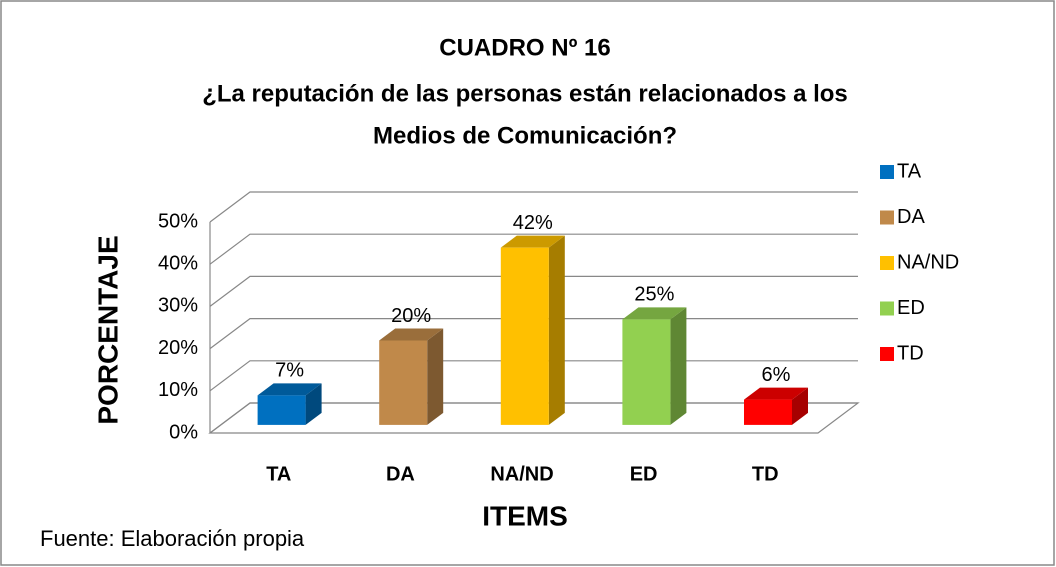  Describe the element at coordinates (776, 375) in the screenshot. I see `data-label: 6%` at that location.